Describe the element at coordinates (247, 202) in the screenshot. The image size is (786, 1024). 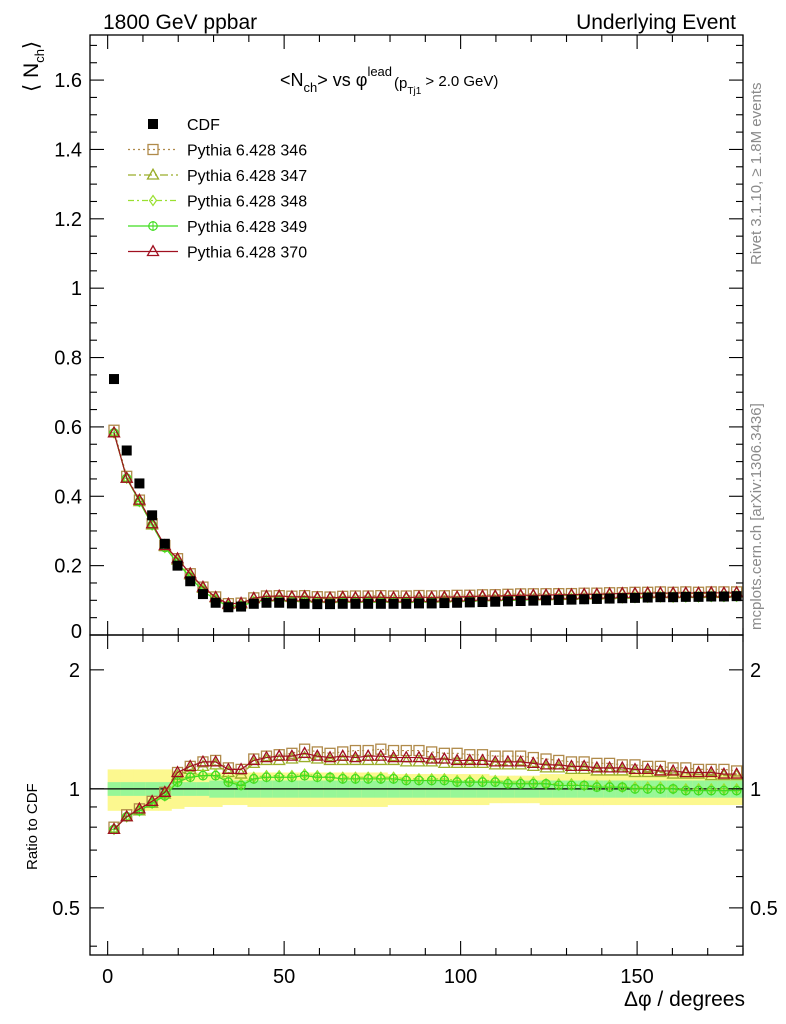
I see `legend-label: Pythia 6.428 348` at that location.